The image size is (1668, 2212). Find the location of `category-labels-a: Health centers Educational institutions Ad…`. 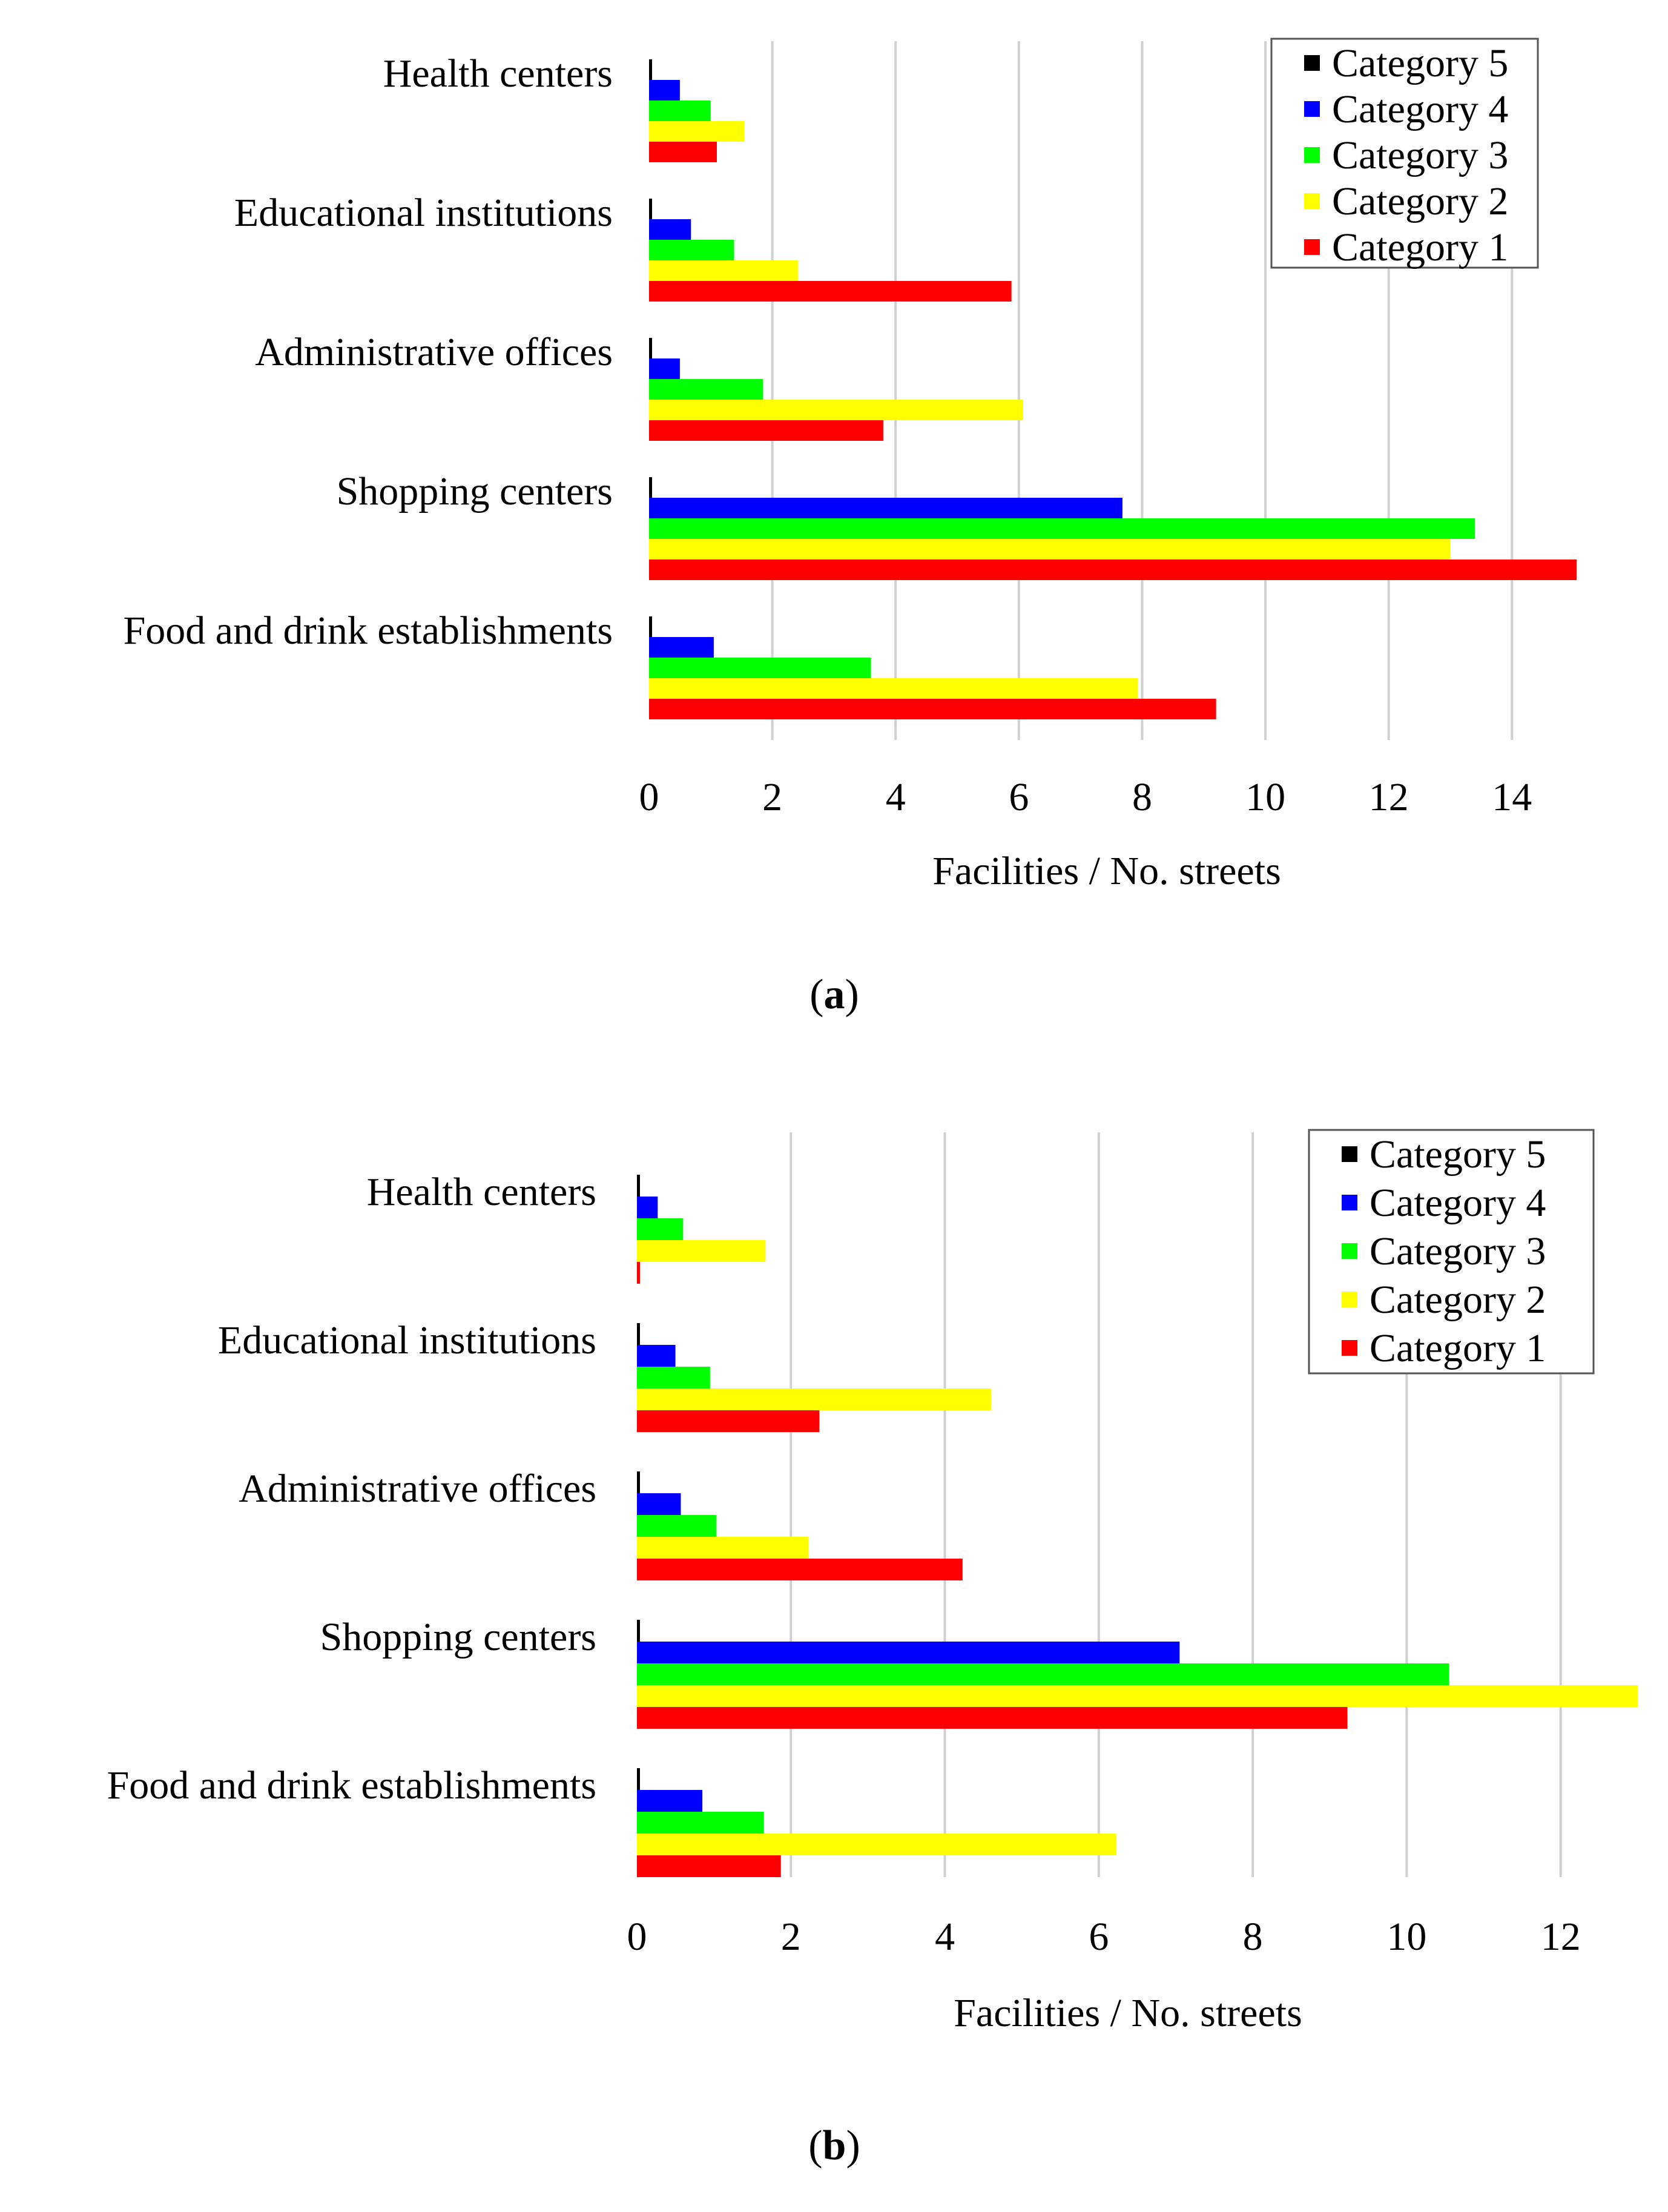

category-labels-a: Health centers Educational institutions Ad… is located at coordinates (368, 352).